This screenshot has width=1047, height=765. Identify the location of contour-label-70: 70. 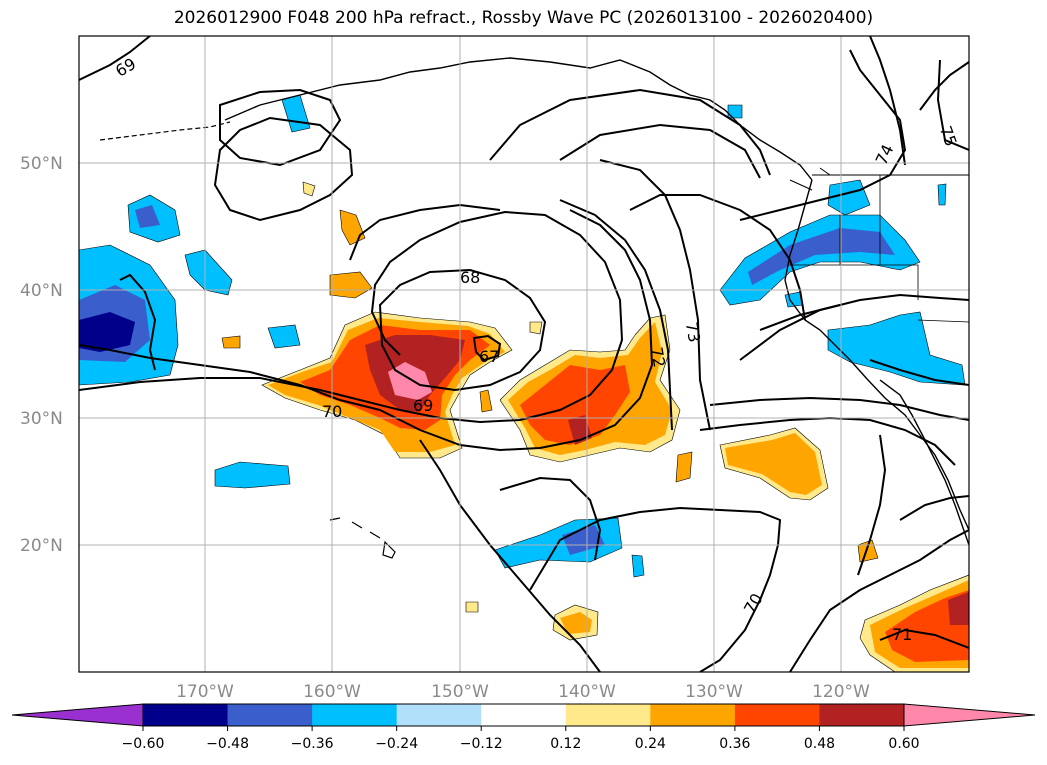
(332, 411).